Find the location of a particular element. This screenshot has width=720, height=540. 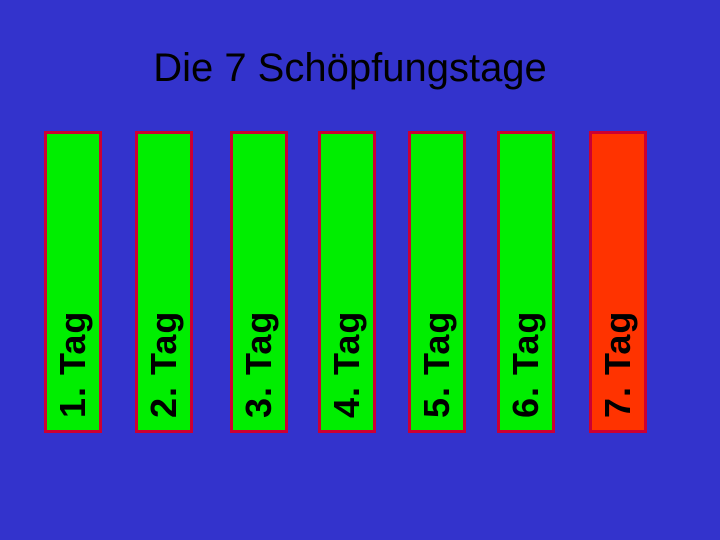

day-bar-7: 7. Tag is located at coordinates (618, 282).